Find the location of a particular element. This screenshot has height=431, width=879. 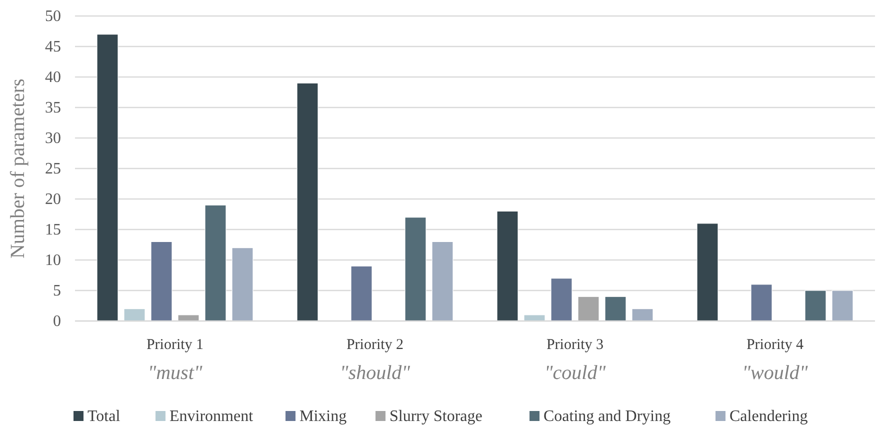

y-tick-label: 35 is located at coordinates (53, 108).